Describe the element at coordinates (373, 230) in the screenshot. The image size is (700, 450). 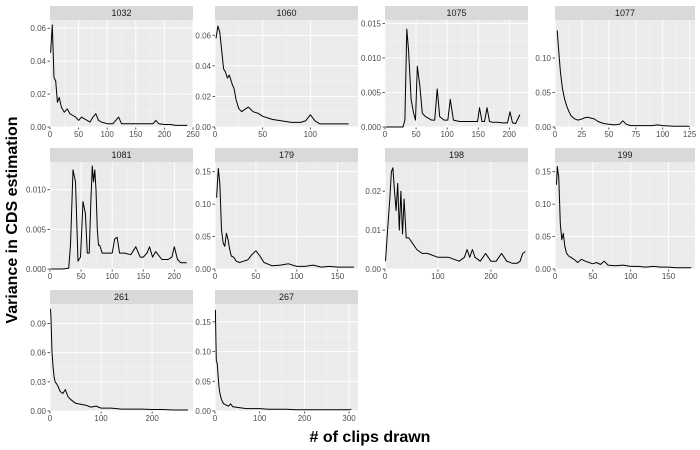
I see `y-tick-label: 0.01` at that location.